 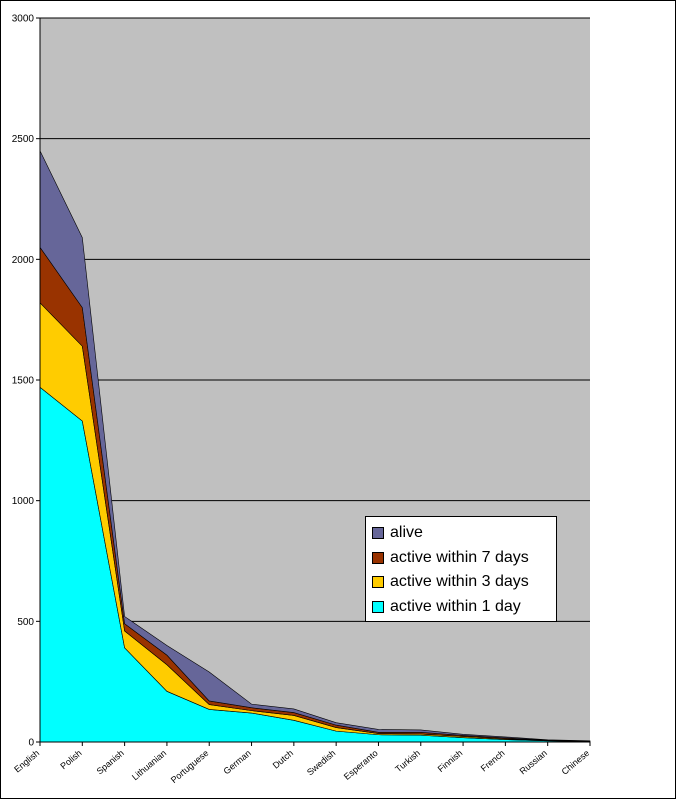 I want to click on x-tick-label-esperanto: Esperanto, so click(x=361, y=765).